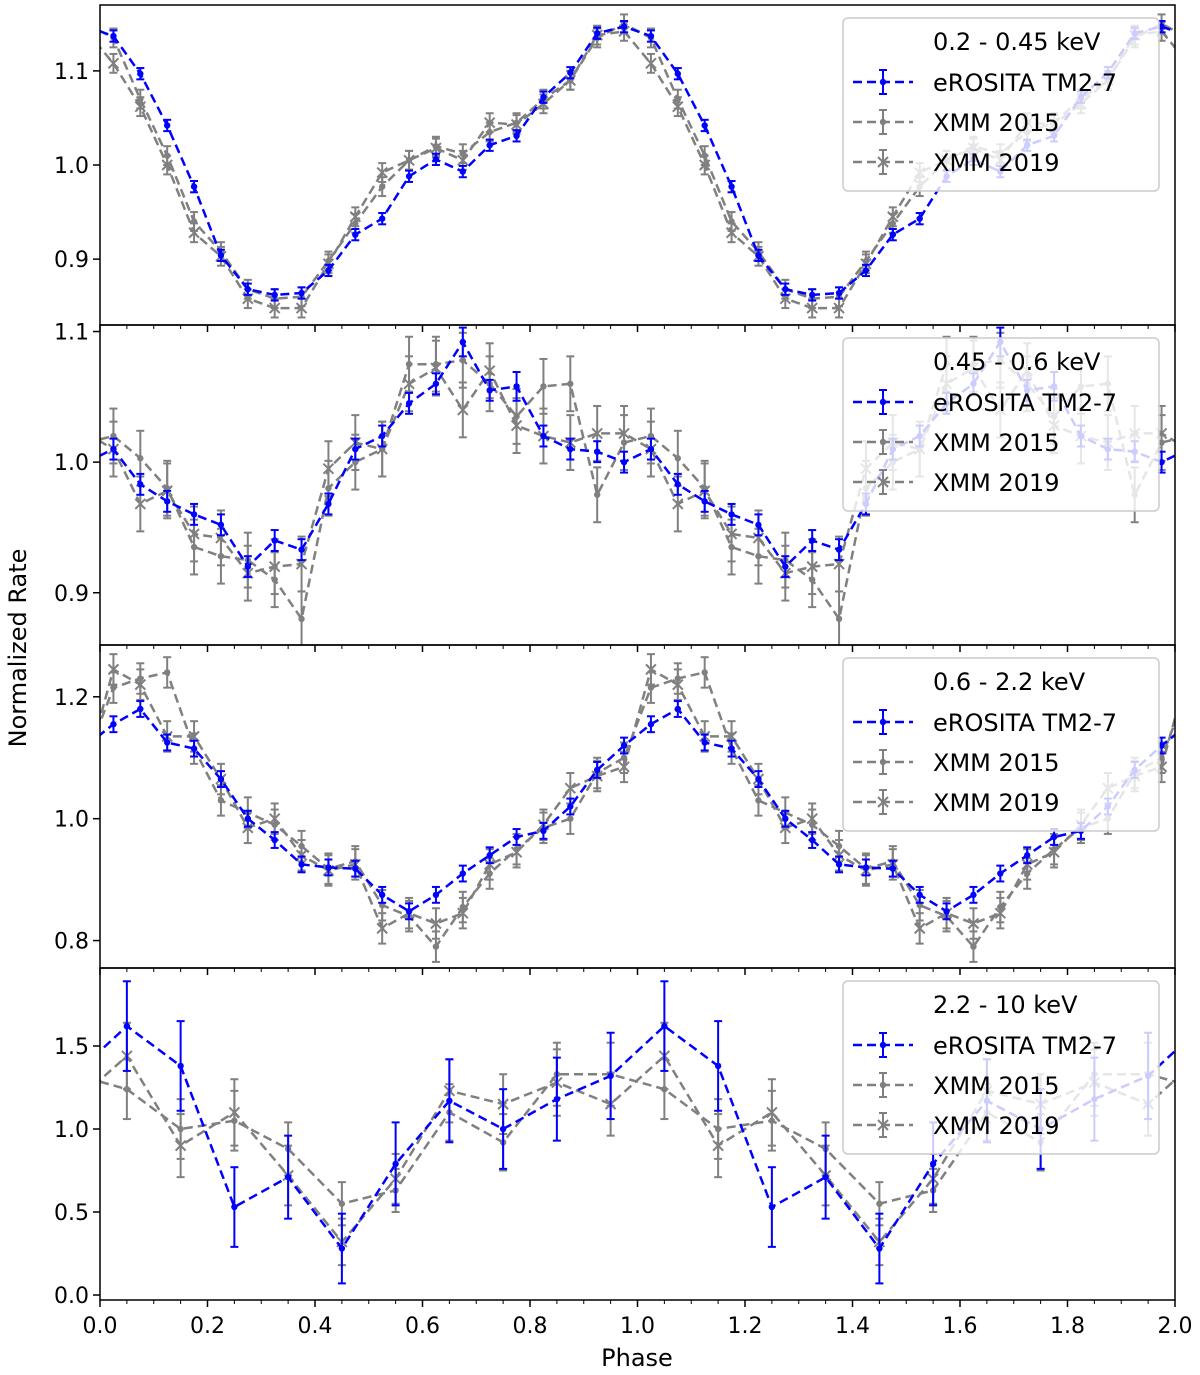 Image resolution: width=1200 pixels, height=1375 pixels. Describe the element at coordinates (960, 1326) in the screenshot. I see `x-tick-label: 1.6` at that location.